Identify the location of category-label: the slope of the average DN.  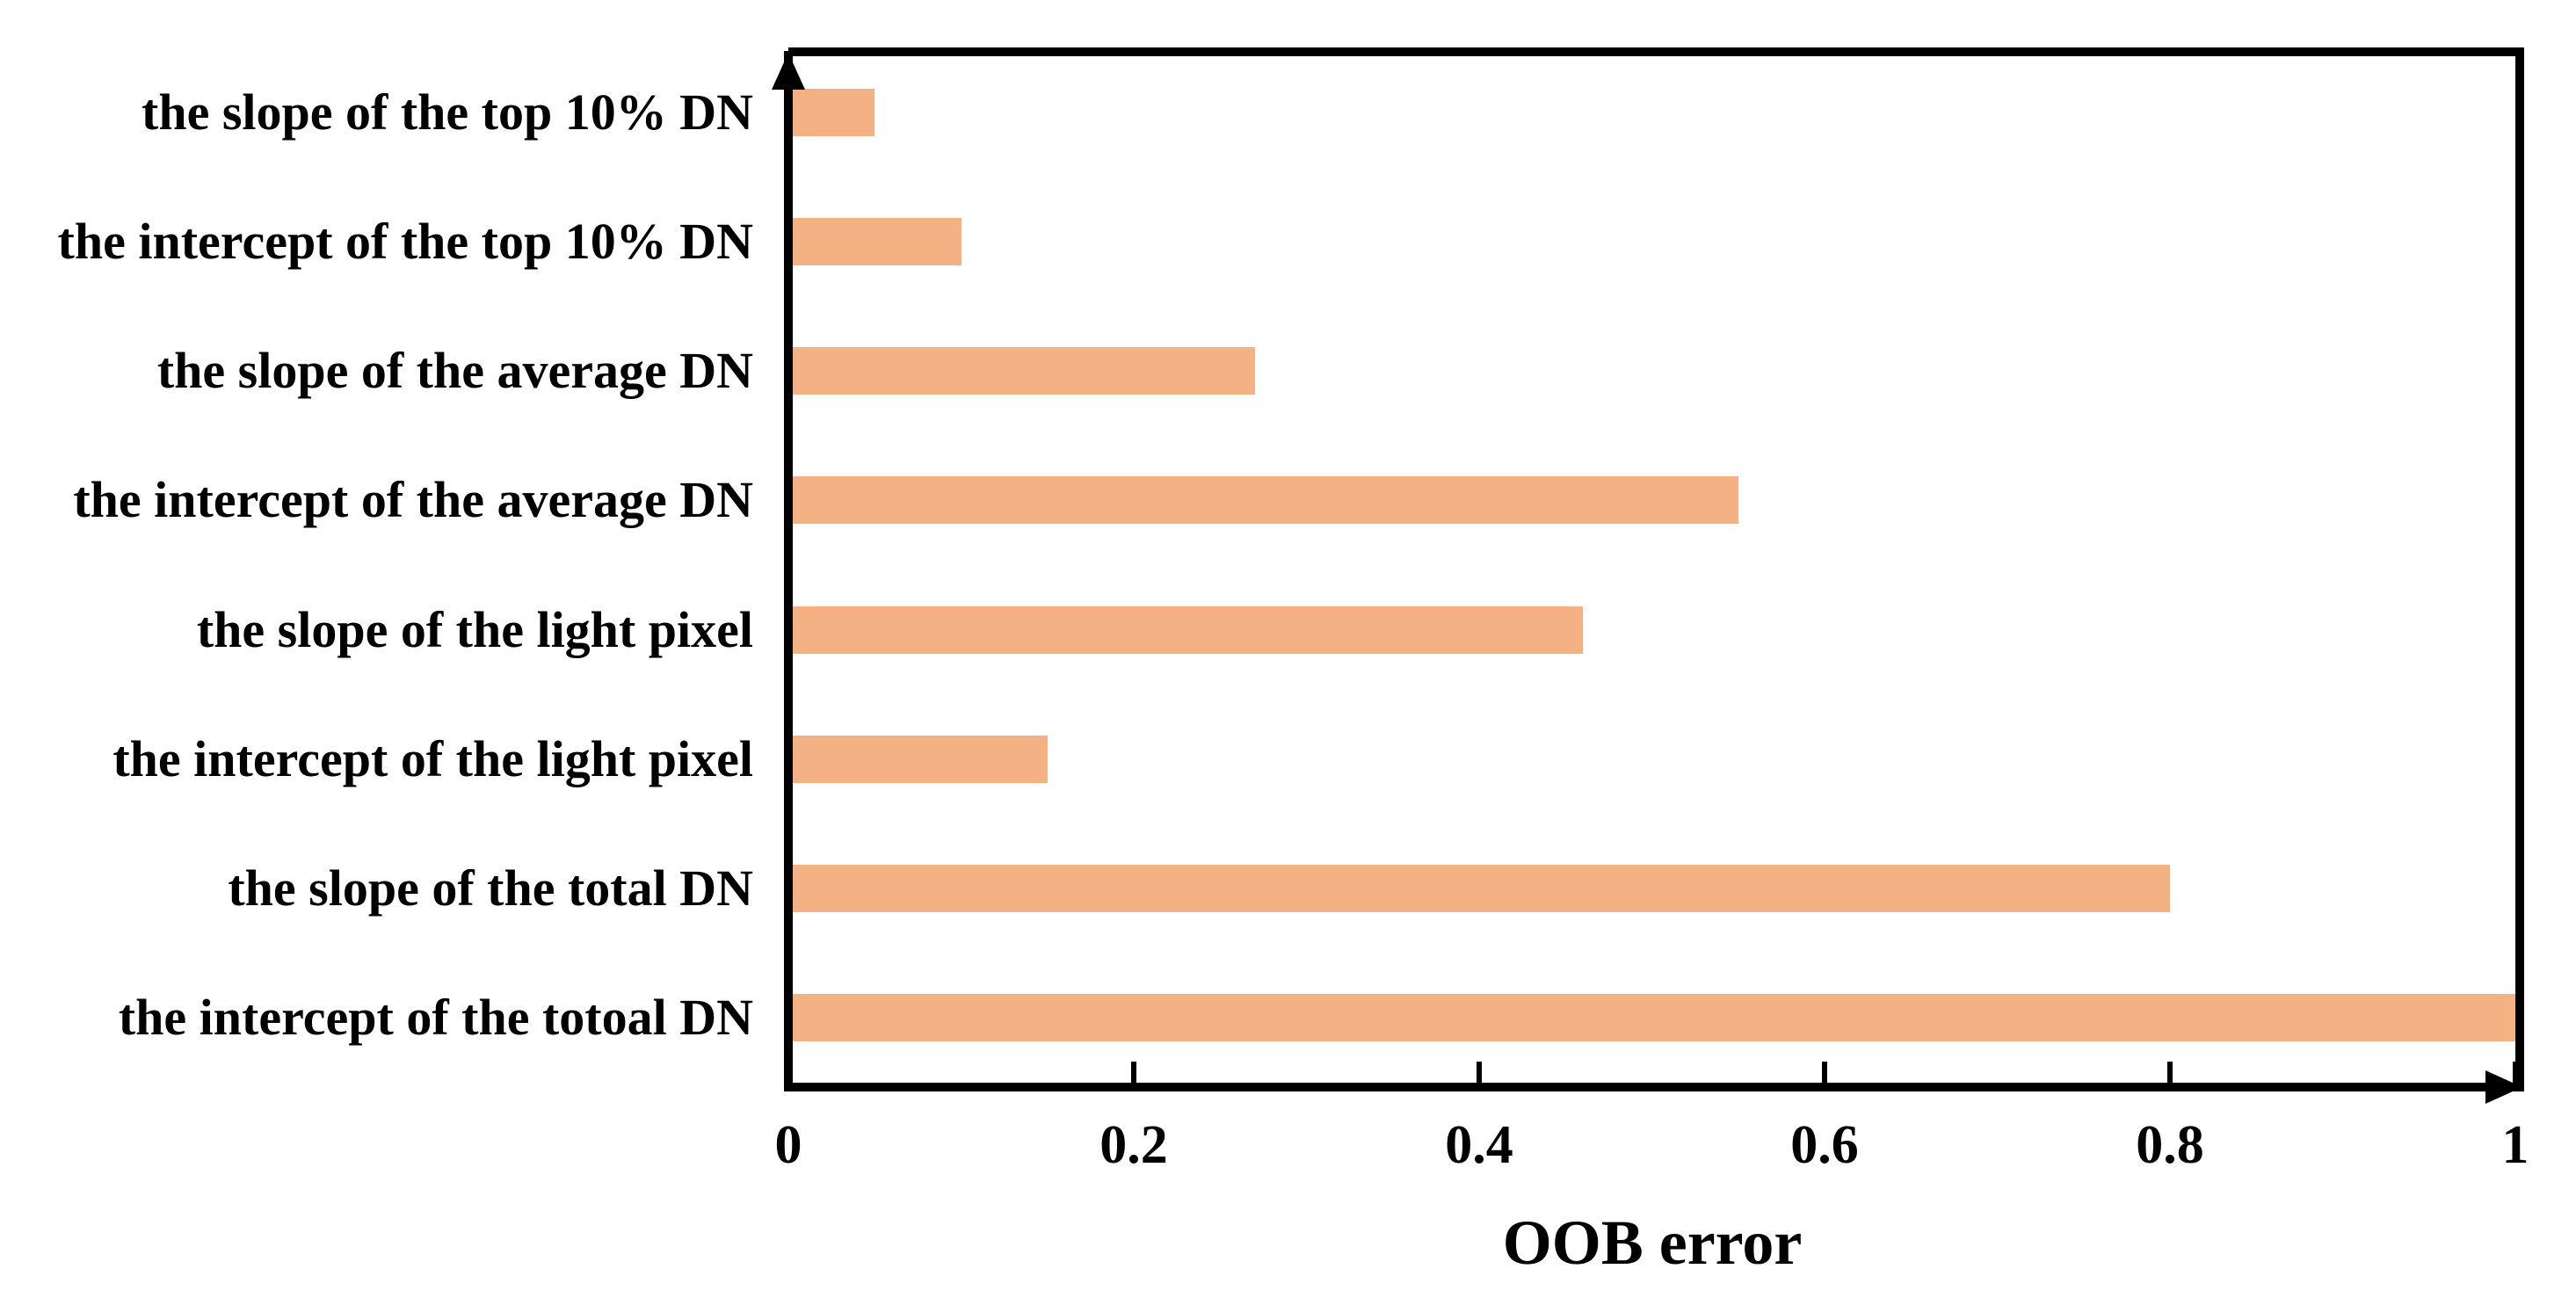
(454, 371).